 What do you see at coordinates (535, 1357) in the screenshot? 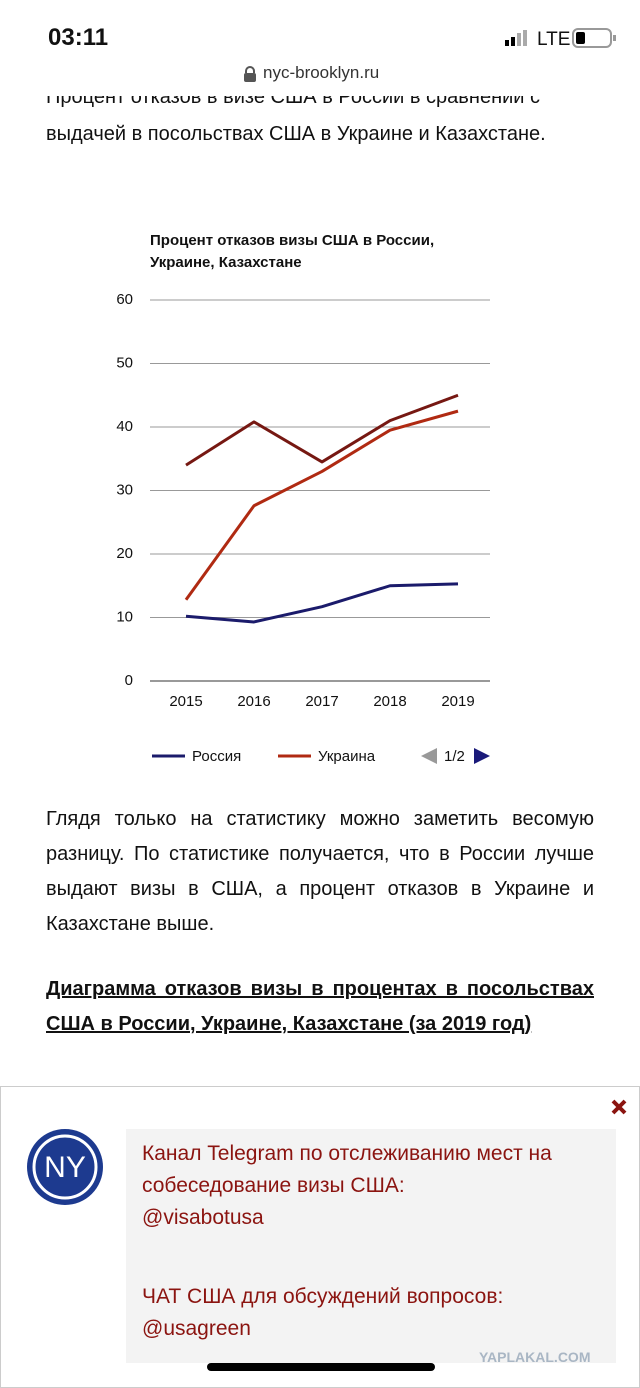
I see `watermark: YAPLAKAL.COM` at bounding box center [535, 1357].